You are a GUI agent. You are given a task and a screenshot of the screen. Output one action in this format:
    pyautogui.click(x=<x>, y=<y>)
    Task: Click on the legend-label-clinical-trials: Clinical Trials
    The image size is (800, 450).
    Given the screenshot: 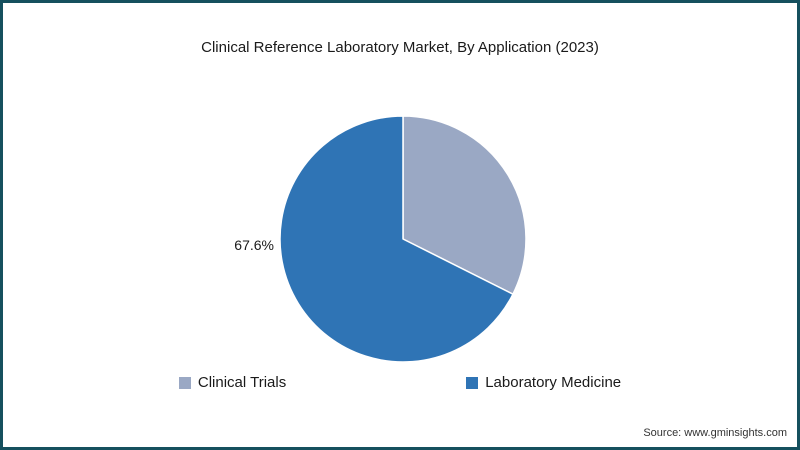 What is the action you would take?
    pyautogui.click(x=242, y=382)
    